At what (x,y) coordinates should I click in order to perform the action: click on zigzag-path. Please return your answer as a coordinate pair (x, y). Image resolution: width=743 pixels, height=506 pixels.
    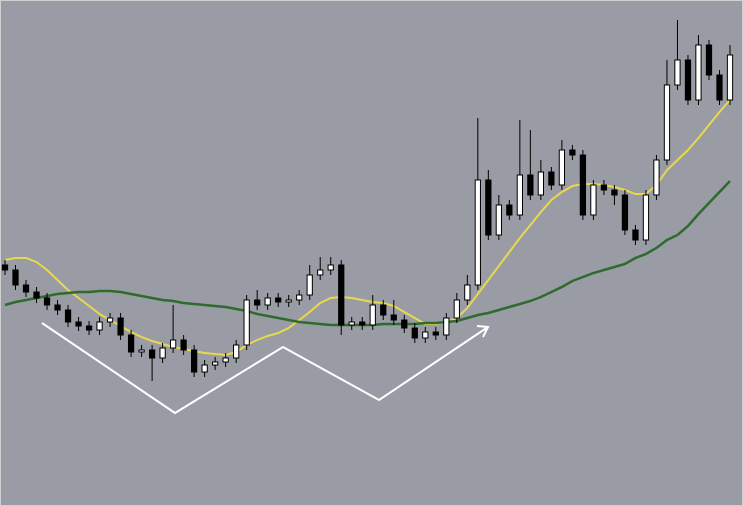
    Looking at the image, I should click on (265, 368).